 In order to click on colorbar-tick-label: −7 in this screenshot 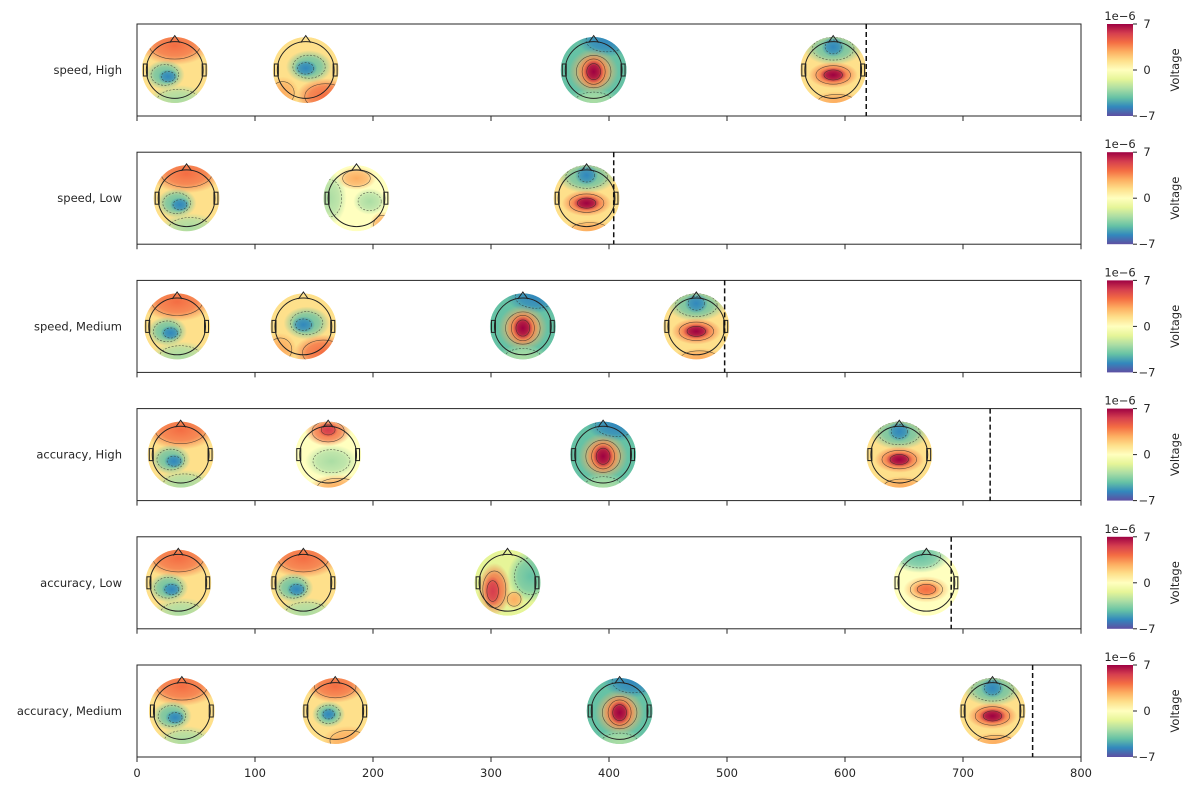, I will do `click(1147, 629)`.